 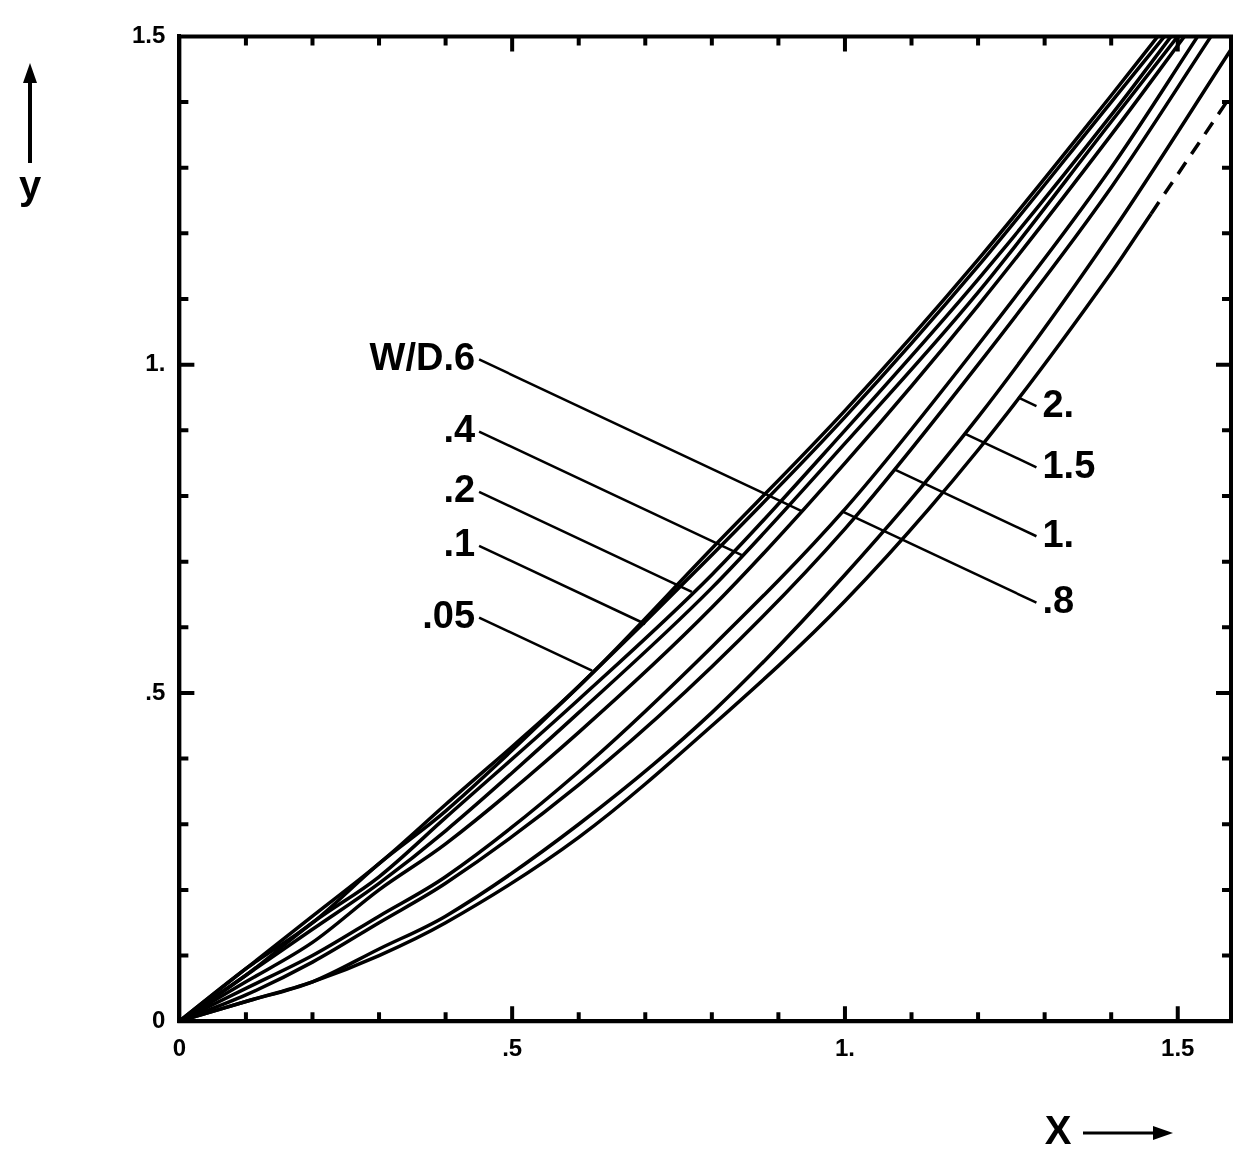 I want to click on x-tick-label: 0, so click(x=179, y=1048).